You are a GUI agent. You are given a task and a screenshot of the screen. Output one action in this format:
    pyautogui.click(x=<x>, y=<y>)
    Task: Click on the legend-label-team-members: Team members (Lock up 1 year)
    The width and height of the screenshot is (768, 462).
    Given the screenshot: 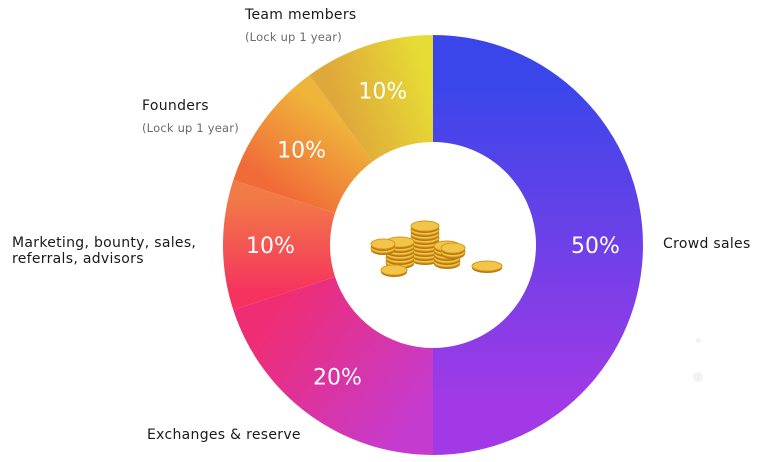 What is the action you would take?
    pyautogui.click(x=301, y=25)
    